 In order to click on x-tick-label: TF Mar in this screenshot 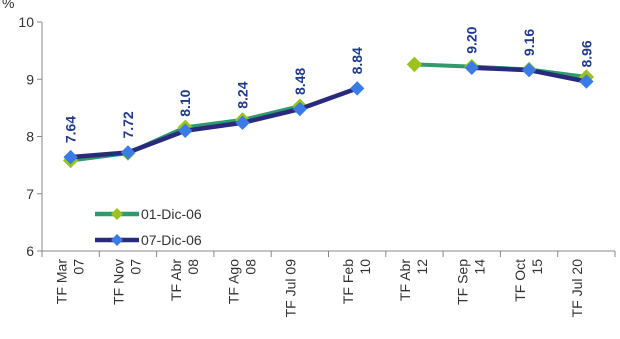, I will do `click(61, 281)`.